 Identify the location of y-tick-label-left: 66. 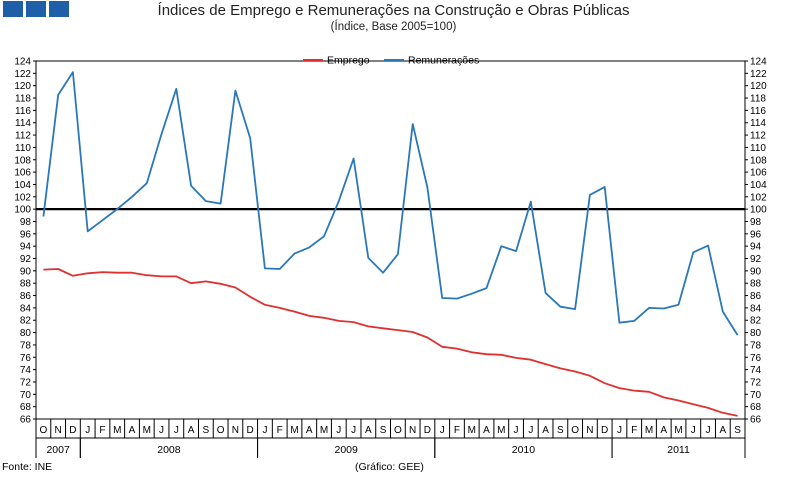
(26, 420).